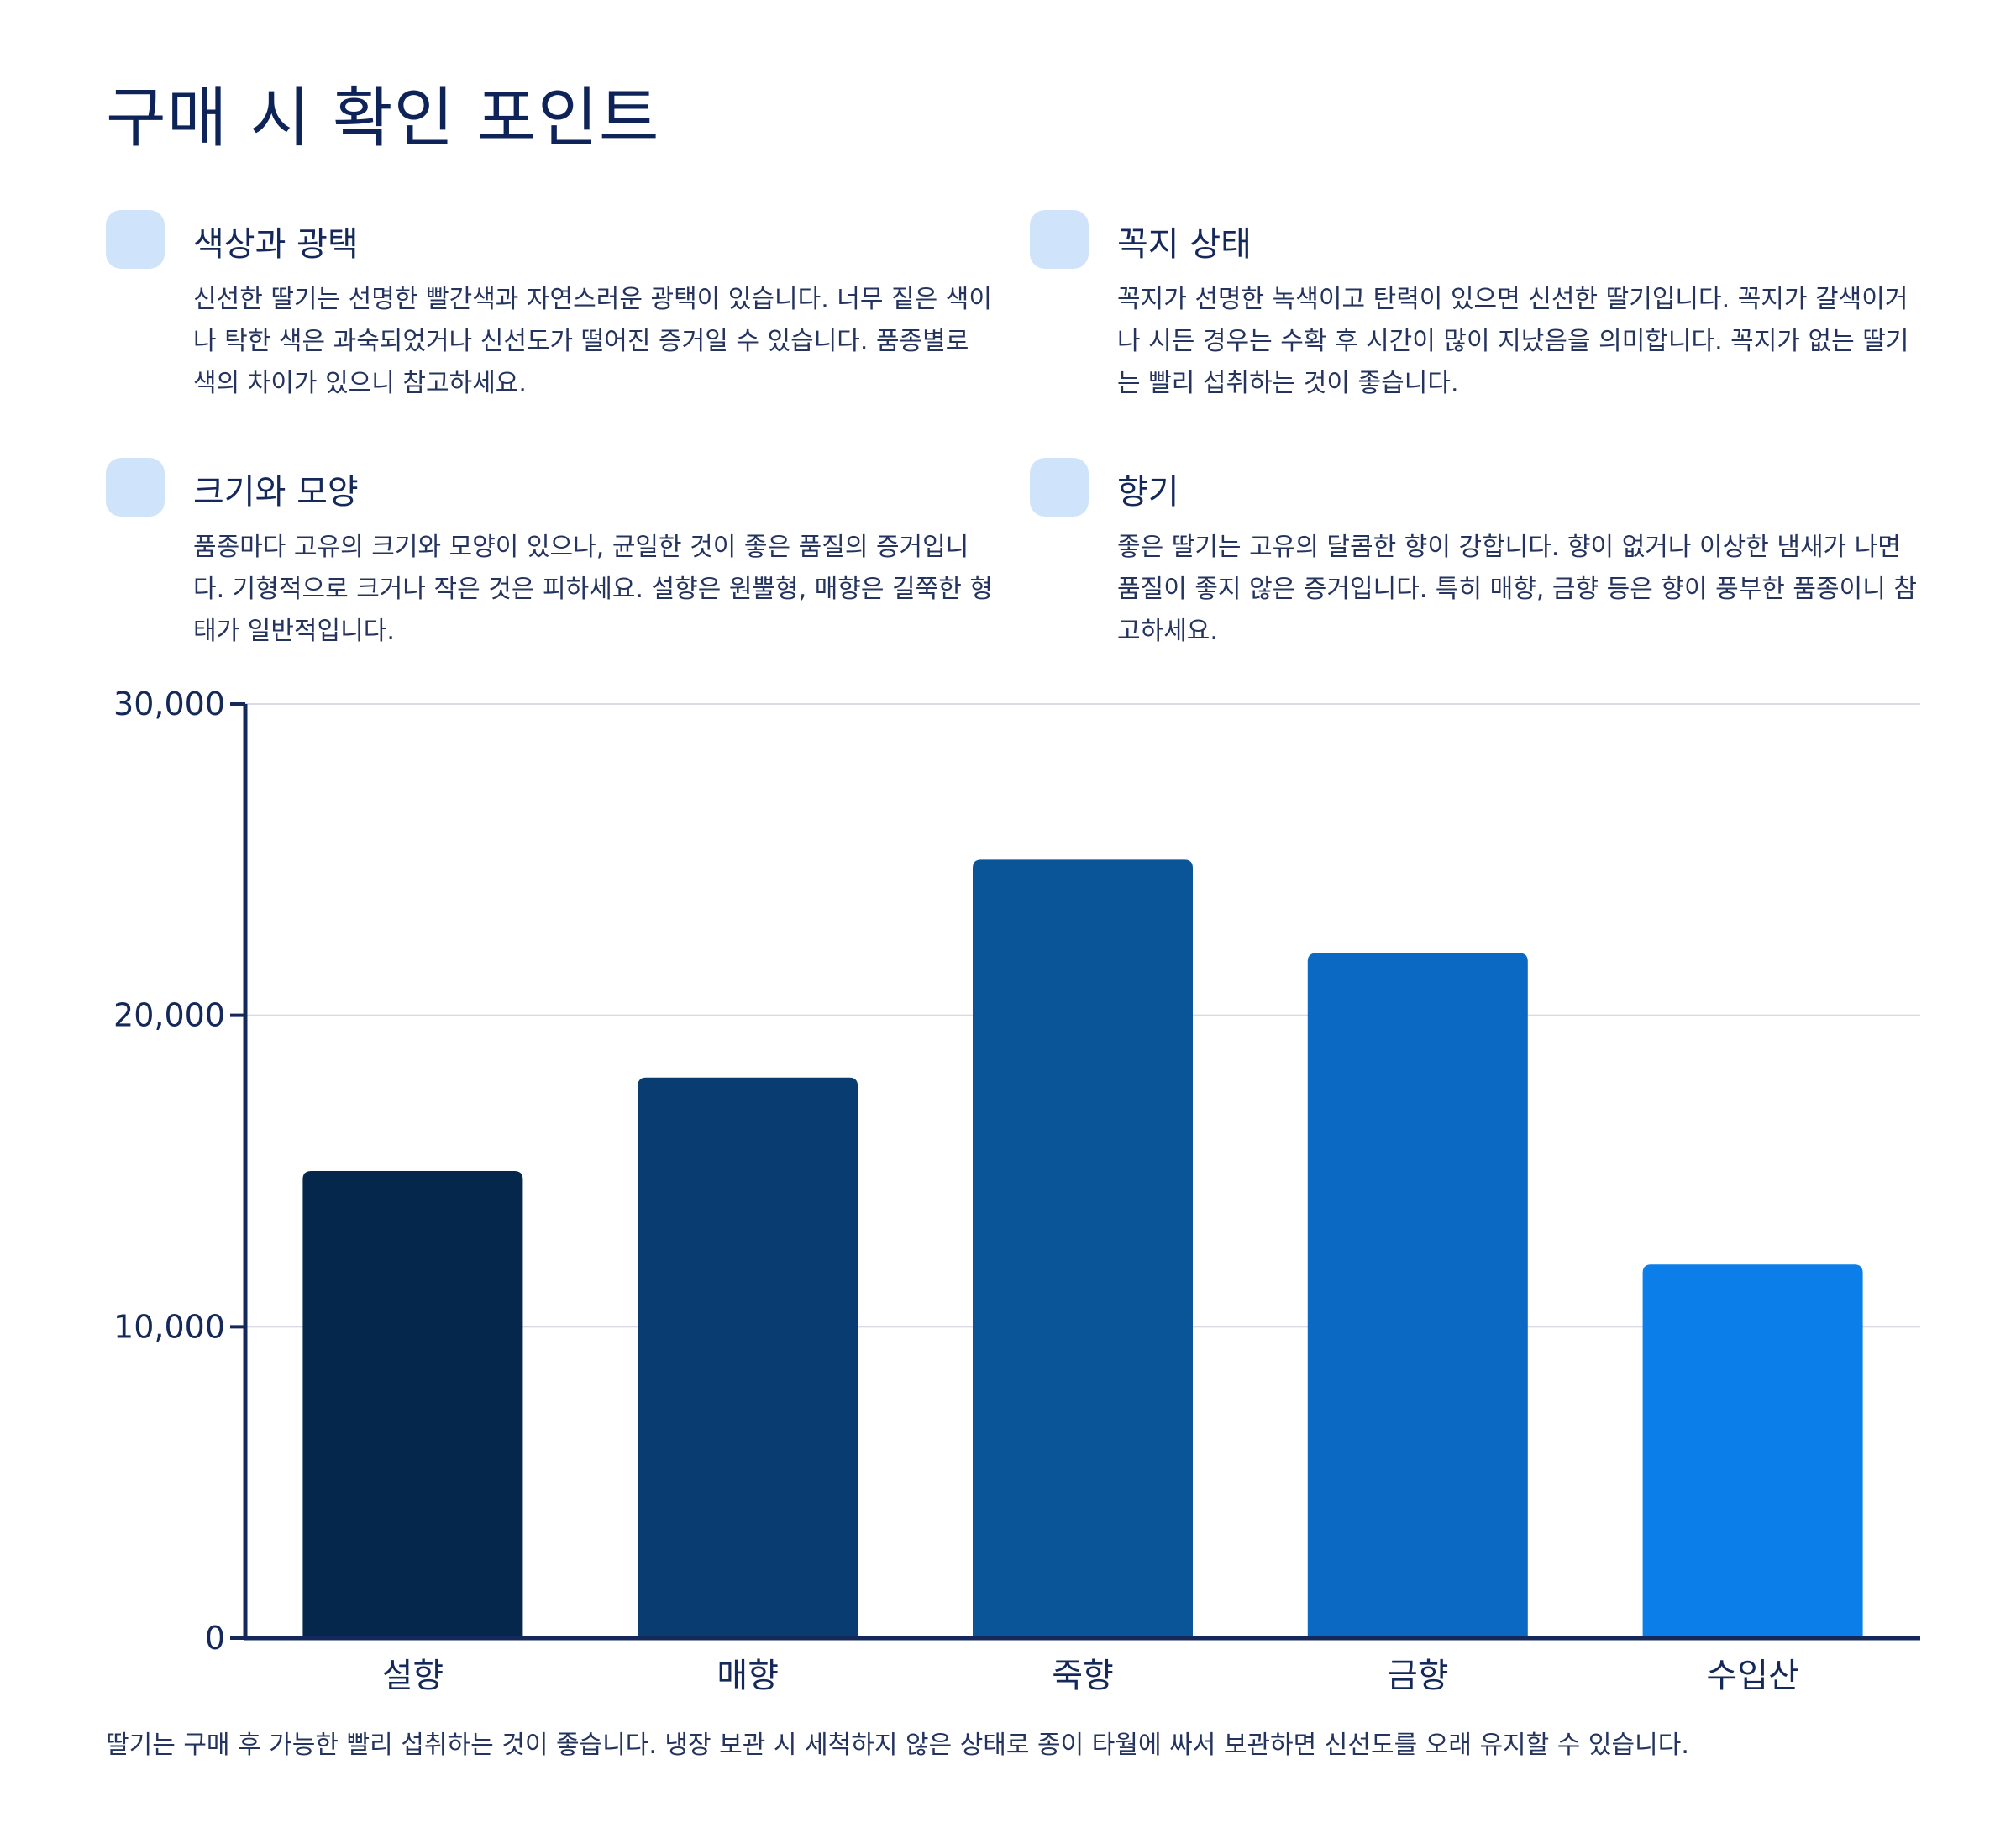  Describe the element at coordinates (1418, 1676) in the screenshot. I see `x-tick-label: 금향` at that location.